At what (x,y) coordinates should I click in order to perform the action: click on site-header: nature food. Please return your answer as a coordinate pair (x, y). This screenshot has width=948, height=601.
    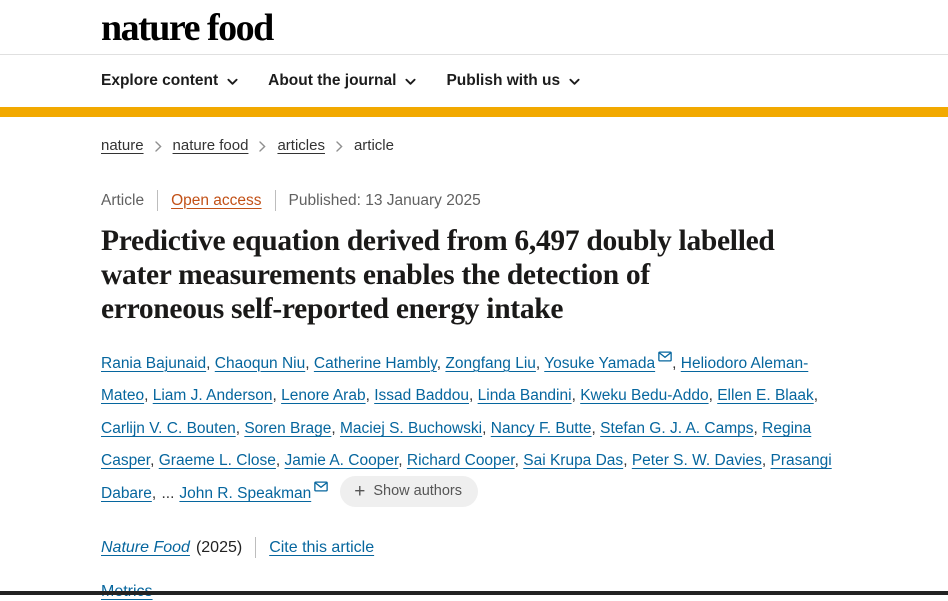
    Looking at the image, I should click on (474, 27).